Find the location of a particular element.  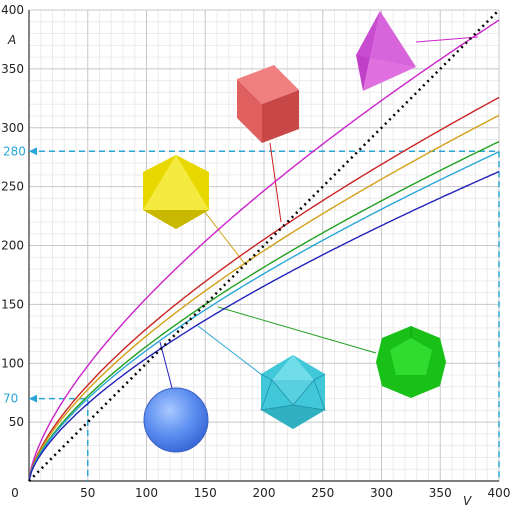

marker-labels: 70 280 is located at coordinates (14, 274).